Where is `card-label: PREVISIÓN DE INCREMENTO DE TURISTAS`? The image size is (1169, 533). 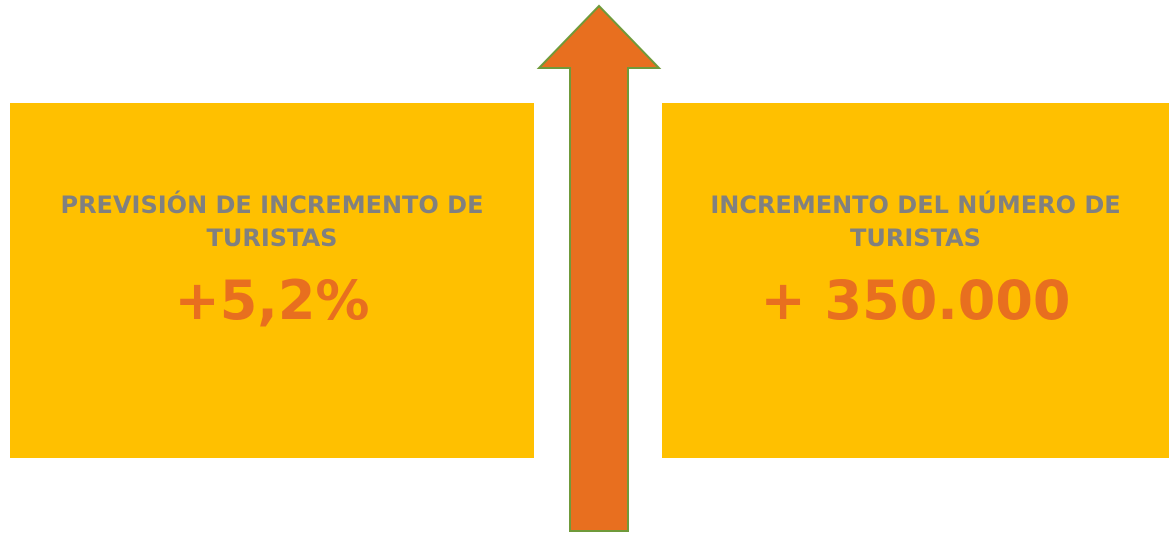 card-label: PREVISIÓN DE INCREMENTO DE TURISTAS is located at coordinates (272, 221).